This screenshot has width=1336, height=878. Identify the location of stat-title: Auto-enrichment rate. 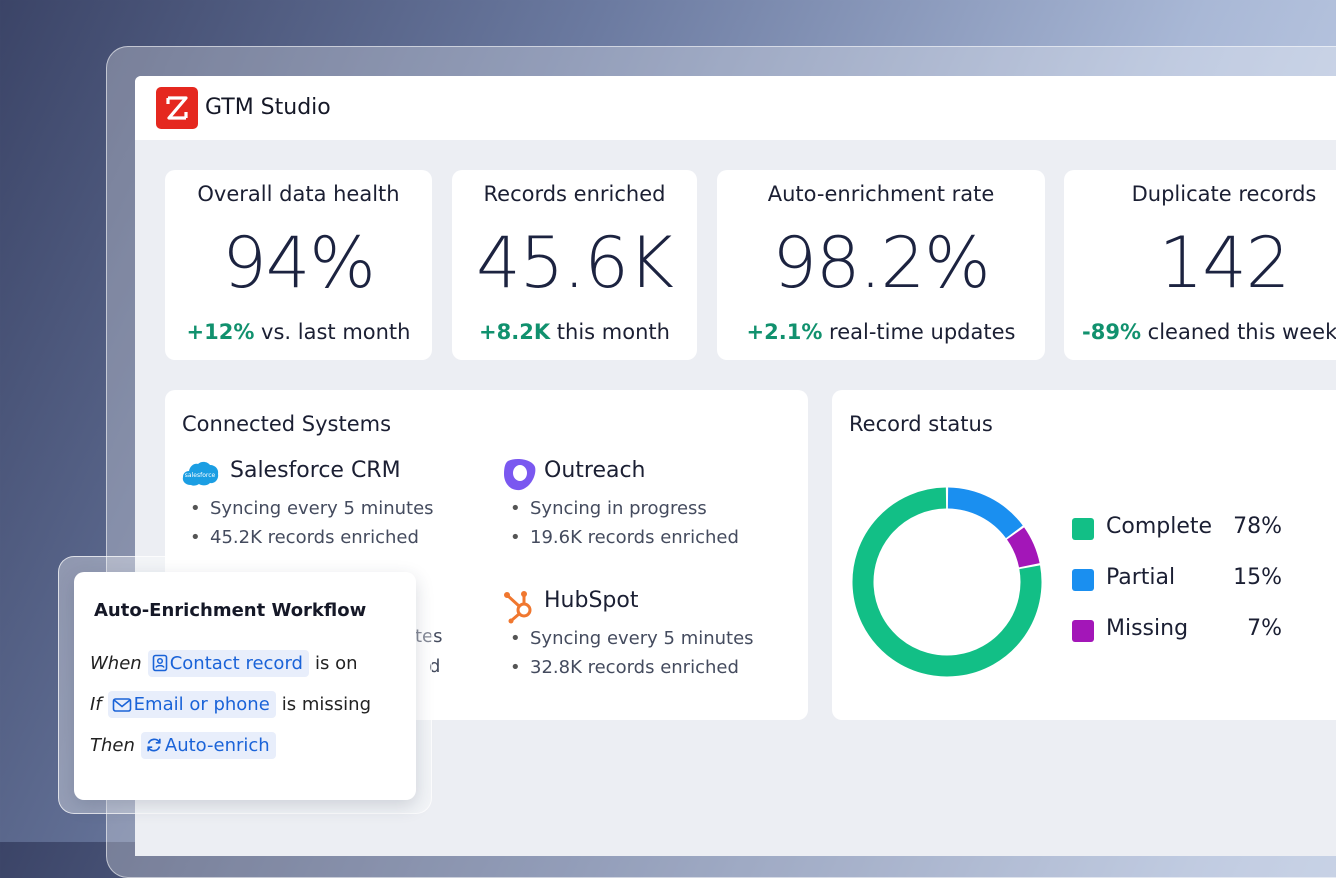
(881, 194).